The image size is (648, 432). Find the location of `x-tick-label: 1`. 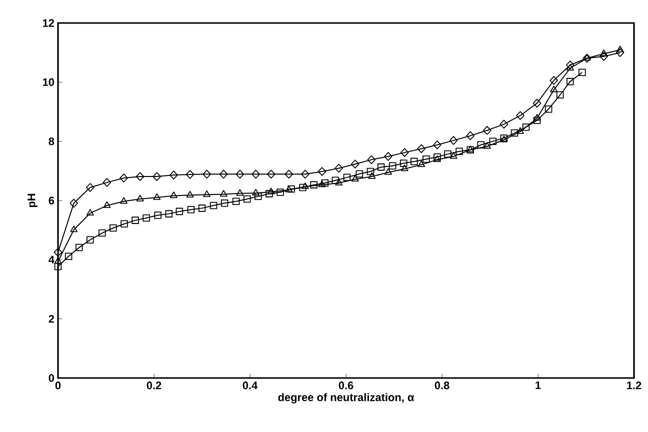

x-tick-label: 1 is located at coordinates (538, 386).